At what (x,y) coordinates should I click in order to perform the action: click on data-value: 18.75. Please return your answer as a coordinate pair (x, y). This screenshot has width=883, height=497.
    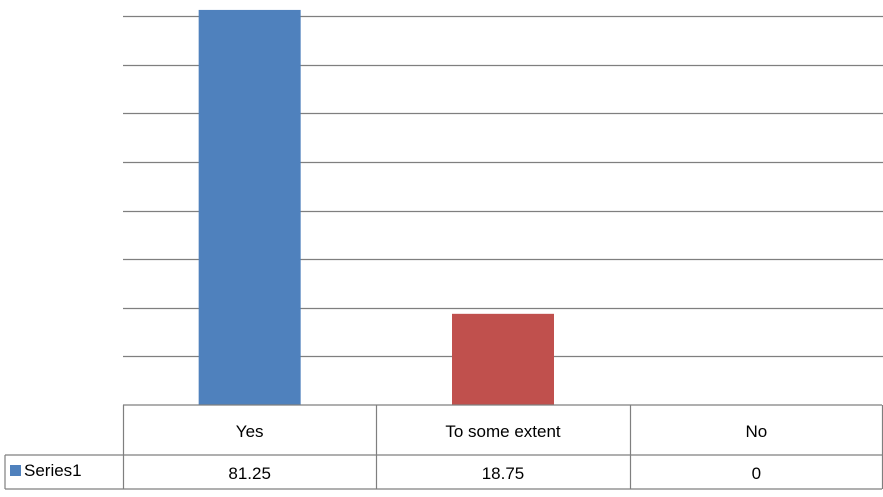
    Looking at the image, I should click on (503, 473).